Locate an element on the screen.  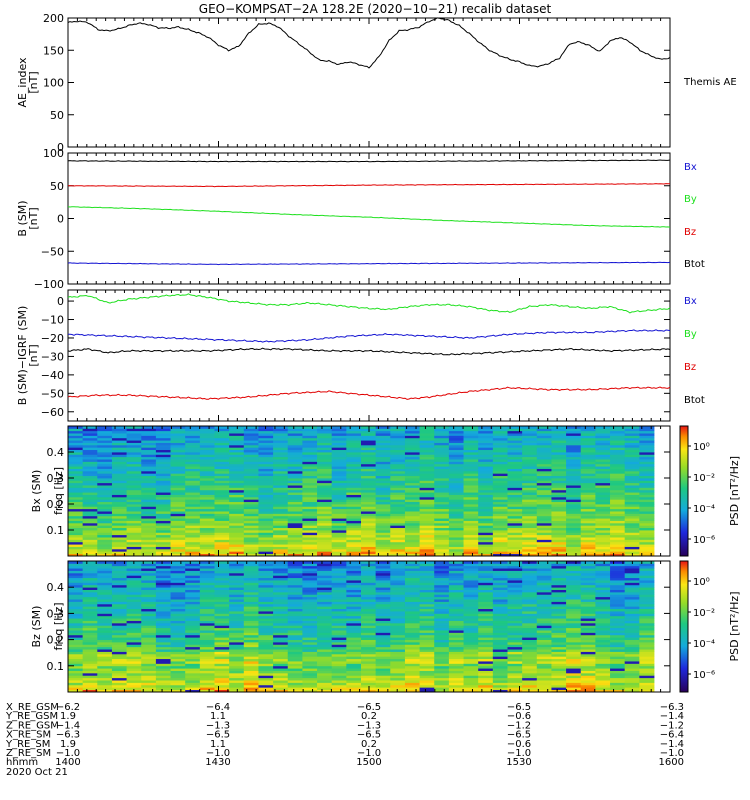
y-tick-label: −40 is located at coordinates (52, 375).